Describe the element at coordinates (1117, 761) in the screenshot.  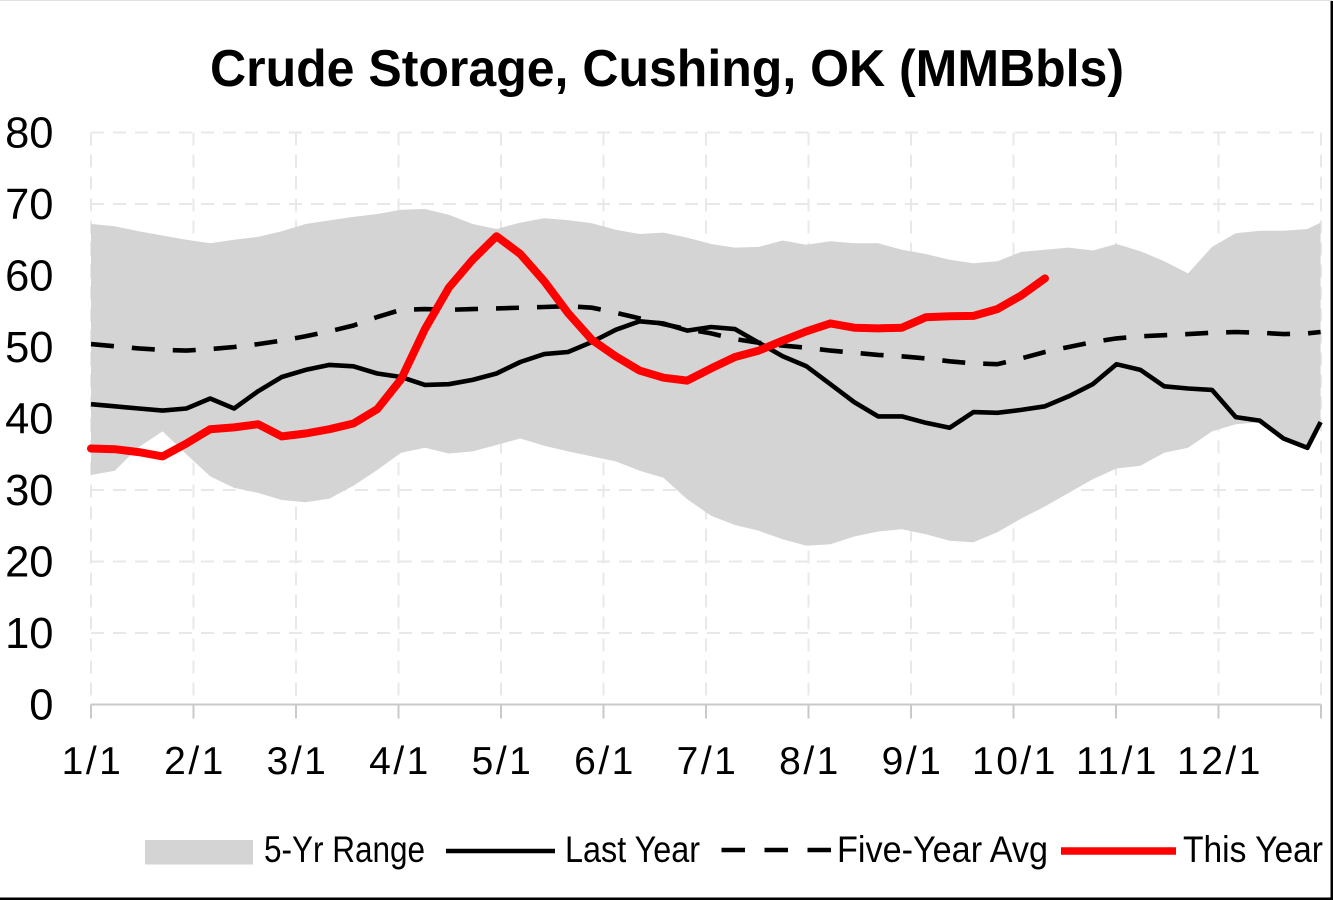
I see `svg-text: 11/1` at that location.